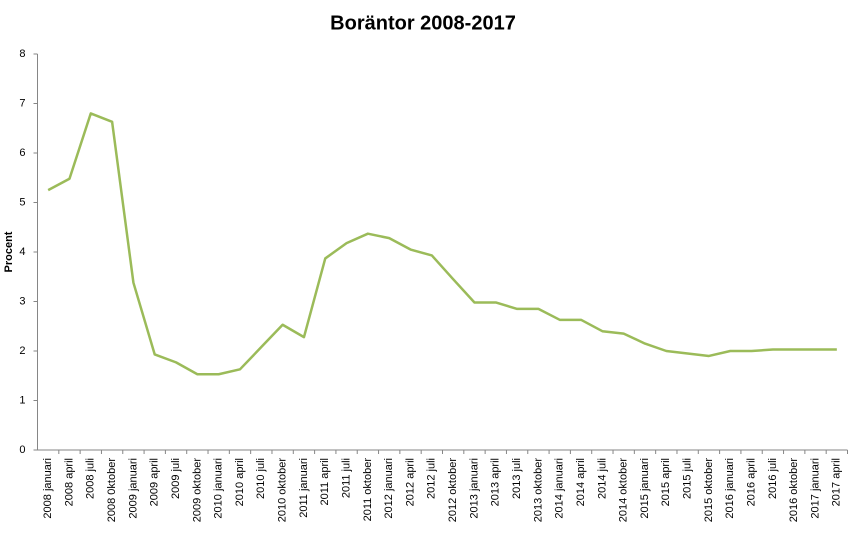 This screenshot has height=536, width=854. Describe the element at coordinates (666, 482) in the screenshot. I see `x-tick-label: 2015 april` at that location.